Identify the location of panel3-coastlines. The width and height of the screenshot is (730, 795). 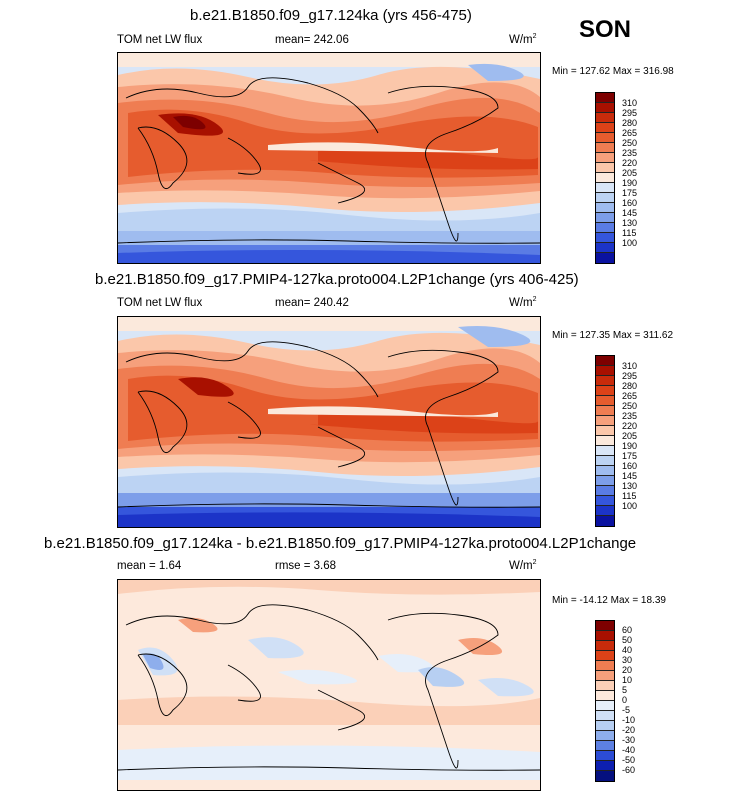
(329, 687).